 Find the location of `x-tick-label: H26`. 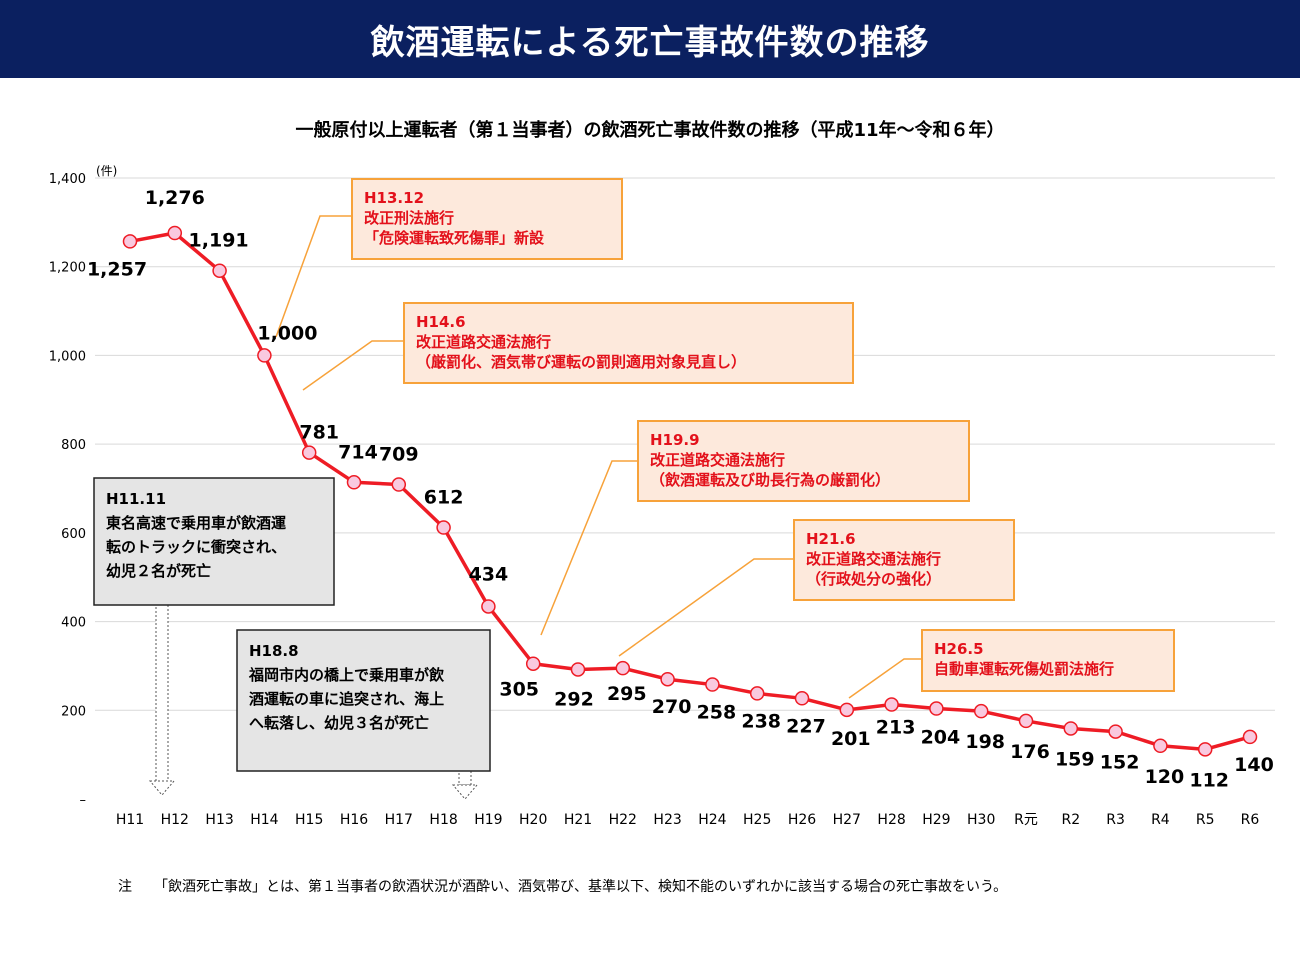

x-tick-label: H26 is located at coordinates (802, 820).